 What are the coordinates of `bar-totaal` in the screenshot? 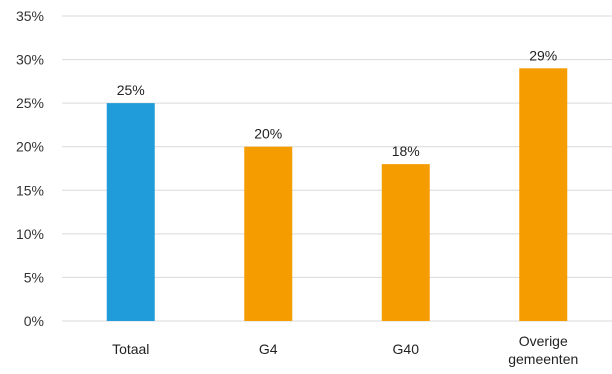 It's located at (130, 212).